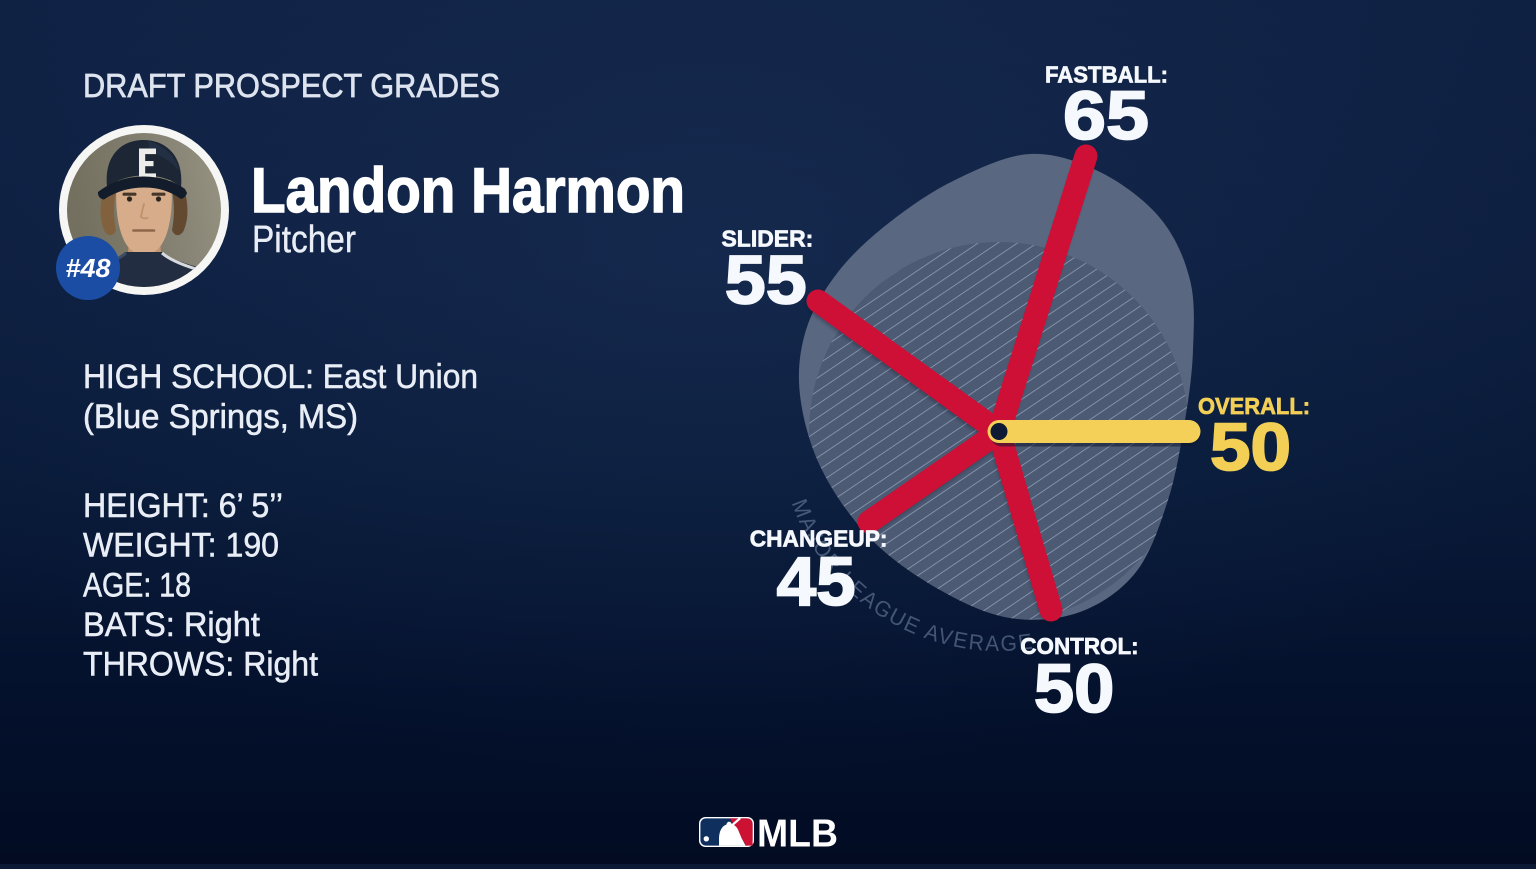  Describe the element at coordinates (220, 417) in the screenshot. I see `svg-text: (Blue Springs, MS)` at that location.